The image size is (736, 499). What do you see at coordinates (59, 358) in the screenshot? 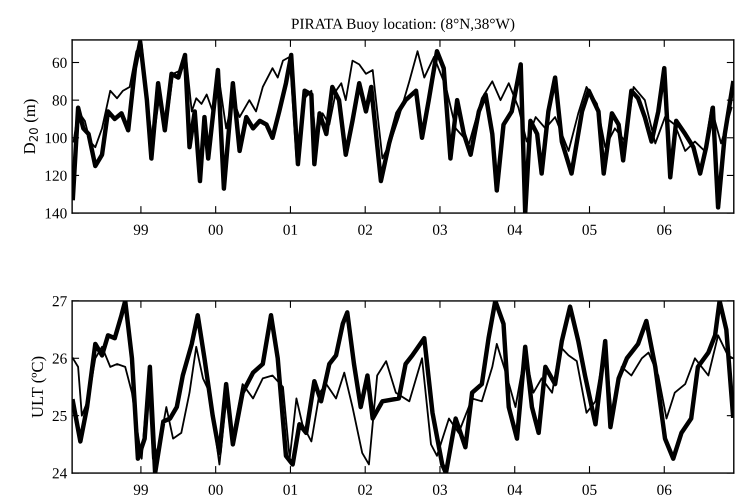
I see `y-tick-label: 26` at bounding box center [59, 358].